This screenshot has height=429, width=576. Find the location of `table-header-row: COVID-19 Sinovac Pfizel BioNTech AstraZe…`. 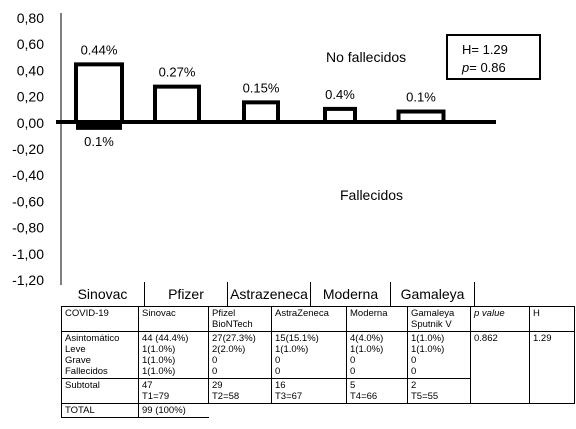

table-header-row: COVID-19 Sinovac Pfizel BioNTech AstraZe… is located at coordinates (318, 319).